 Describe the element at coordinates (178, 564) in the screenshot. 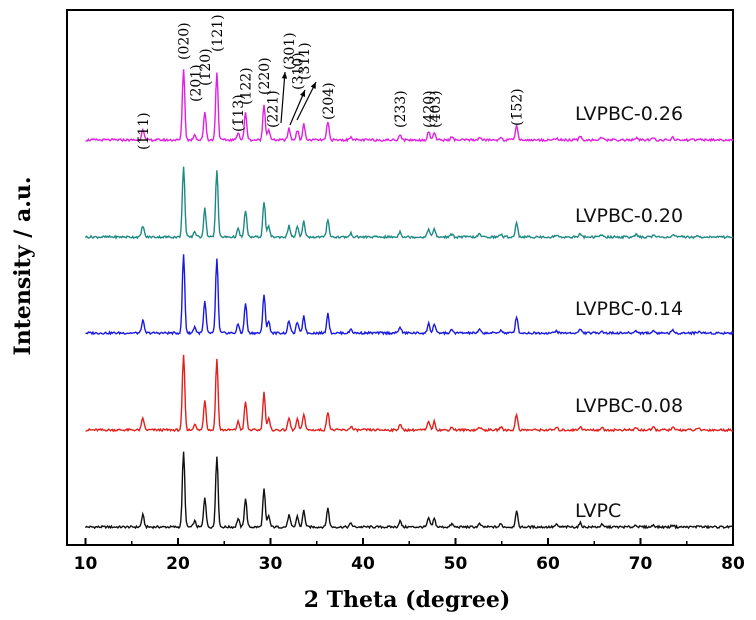

I see `x-tick-label: 20` at that location.